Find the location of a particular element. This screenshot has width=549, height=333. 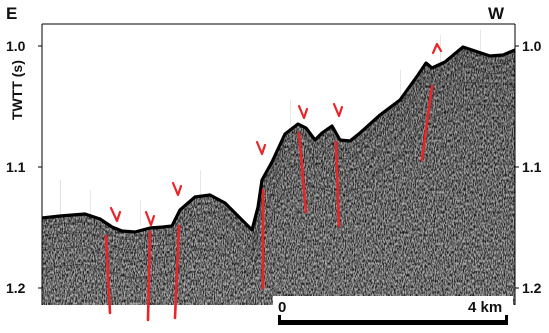

y-tick-left-3: 1.2 is located at coordinates (16, 288).